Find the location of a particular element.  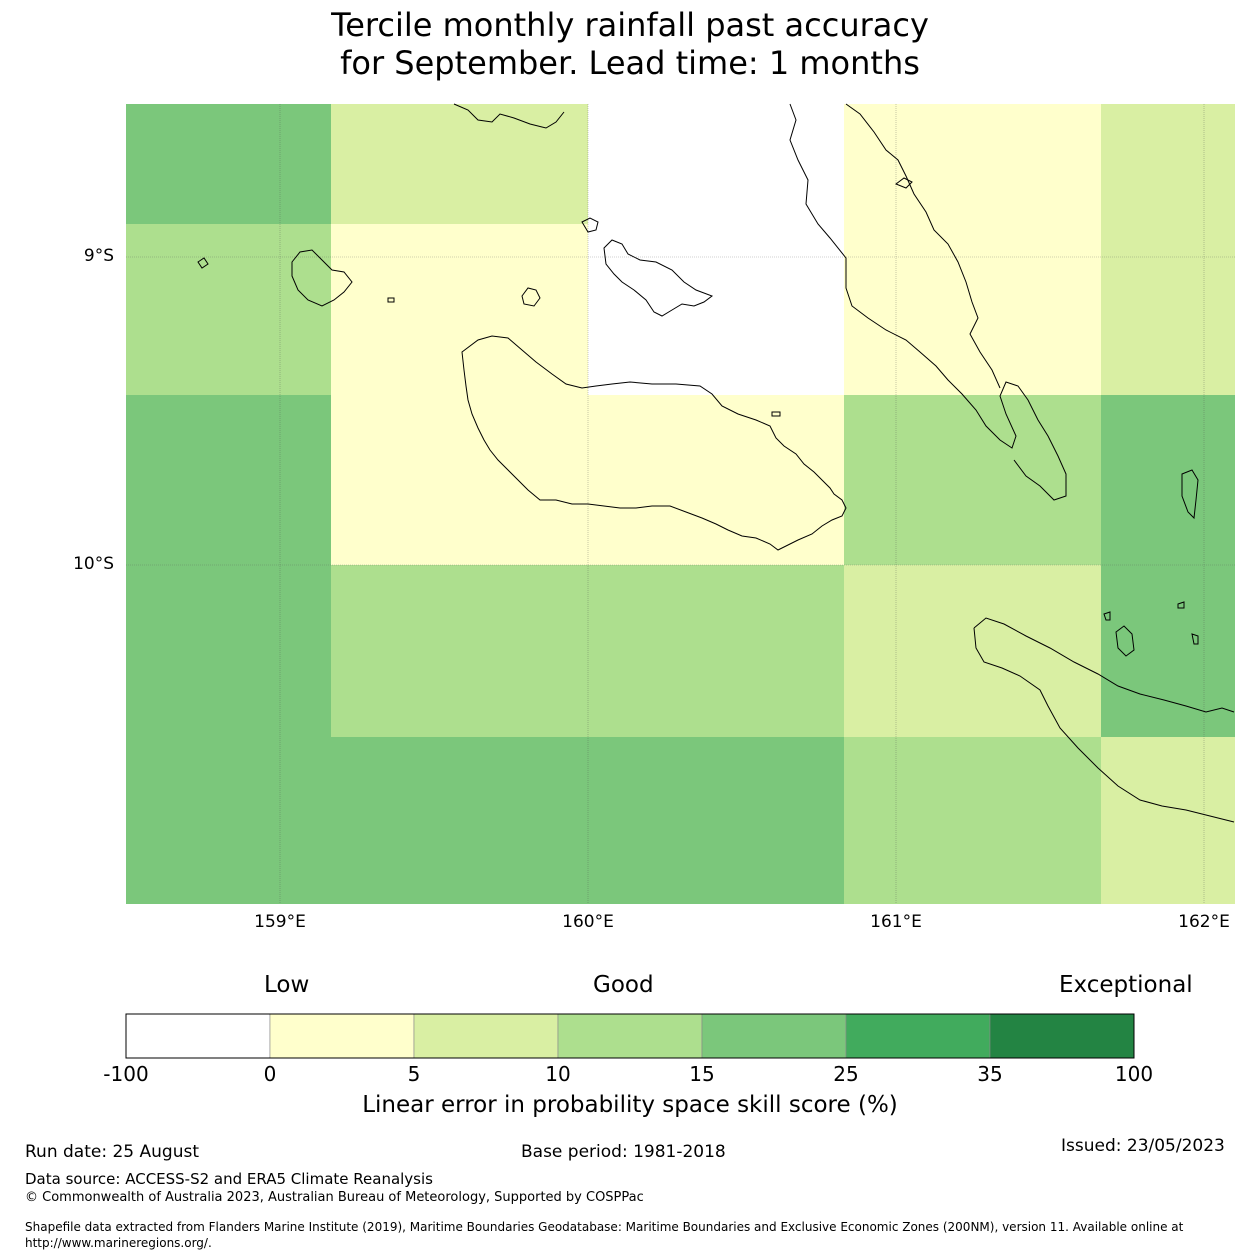

run-date: Run date: 25 August is located at coordinates (112, 1152).